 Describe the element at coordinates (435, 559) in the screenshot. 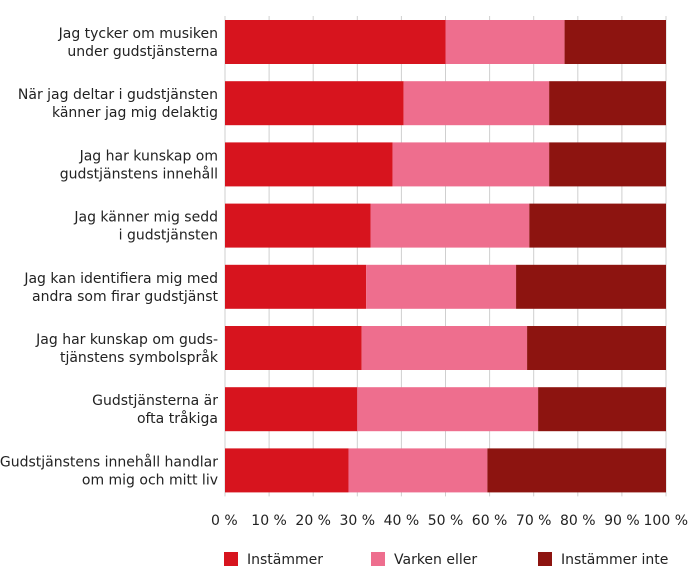

I see `legend-label: Varken eller` at that location.